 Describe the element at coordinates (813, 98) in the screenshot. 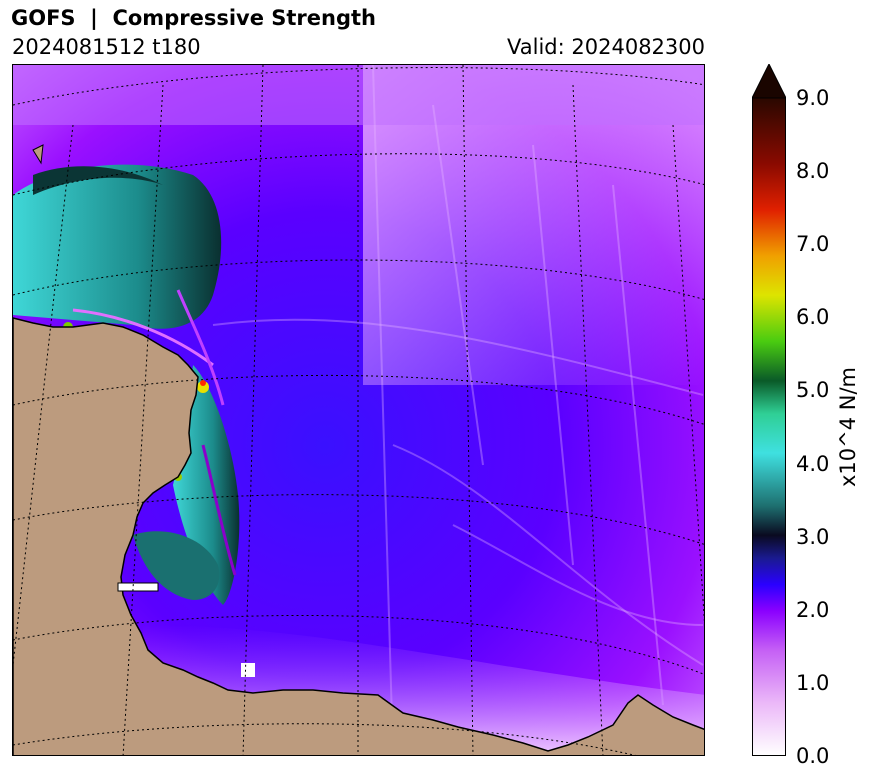

I see `colorbar-tick: 9.0` at that location.